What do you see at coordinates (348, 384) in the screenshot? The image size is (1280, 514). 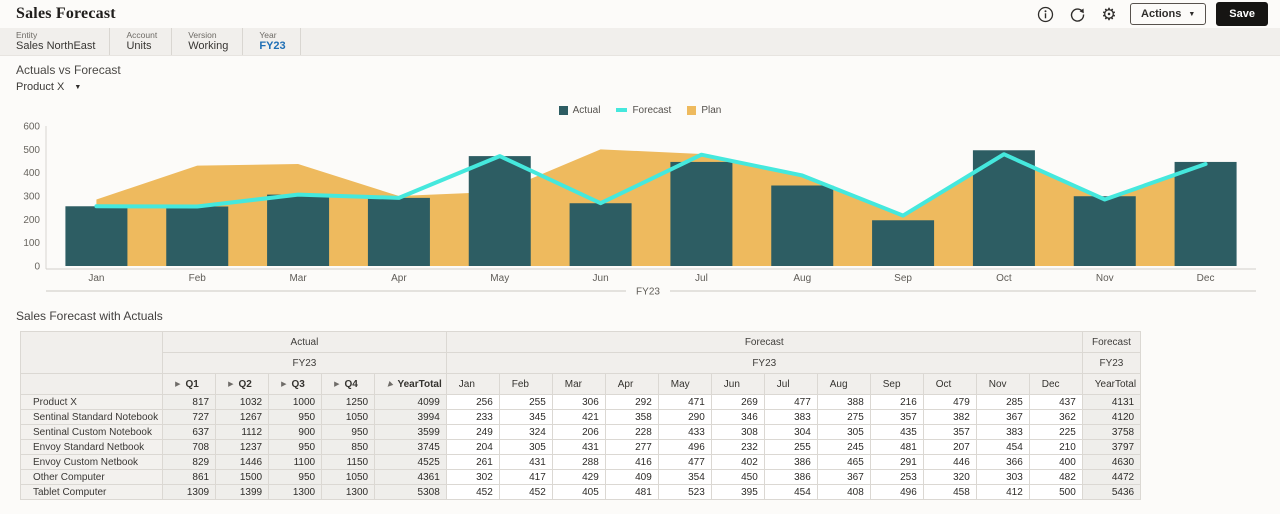 I see `column-header-q4: ▶ Q4` at bounding box center [348, 384].